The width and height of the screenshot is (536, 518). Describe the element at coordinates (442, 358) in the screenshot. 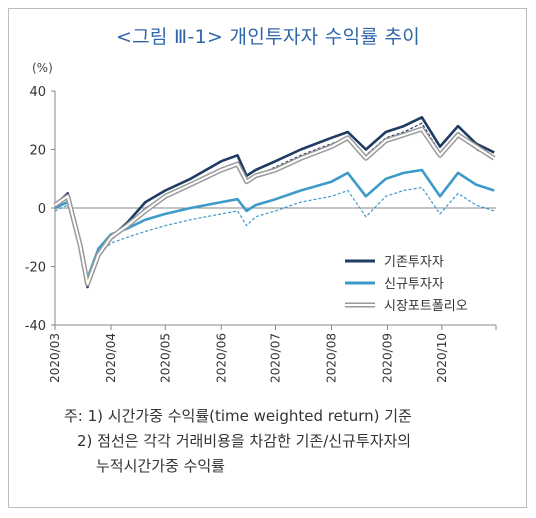

I see `x-tick-label: 2020/10` at that location.